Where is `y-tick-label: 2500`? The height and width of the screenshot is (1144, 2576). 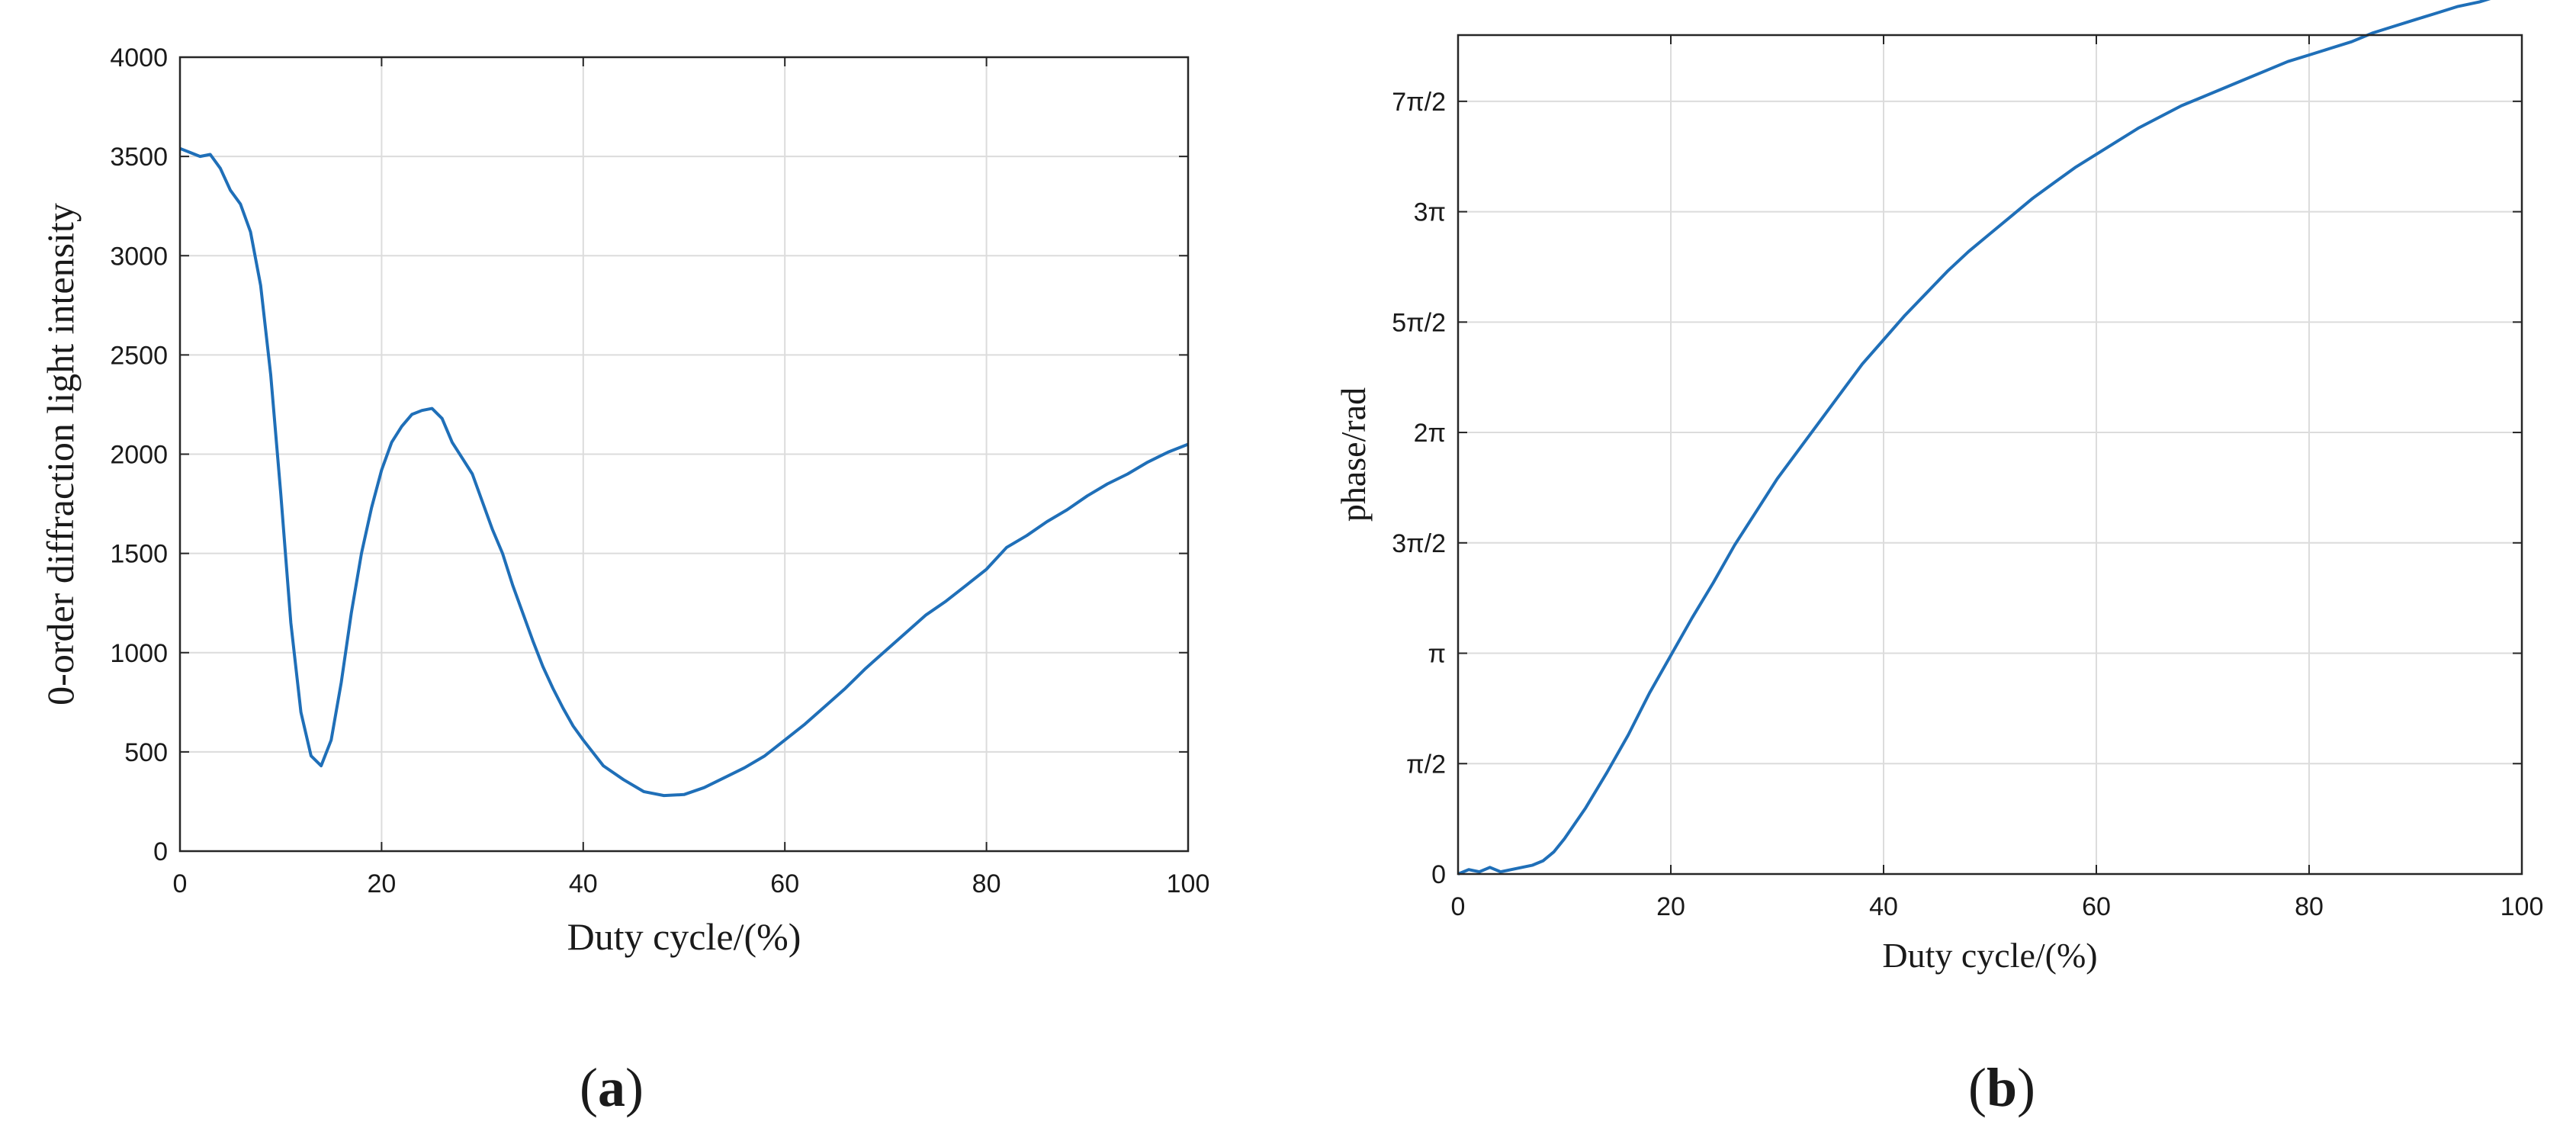
y-tick-label: 2500 is located at coordinates (139, 356).